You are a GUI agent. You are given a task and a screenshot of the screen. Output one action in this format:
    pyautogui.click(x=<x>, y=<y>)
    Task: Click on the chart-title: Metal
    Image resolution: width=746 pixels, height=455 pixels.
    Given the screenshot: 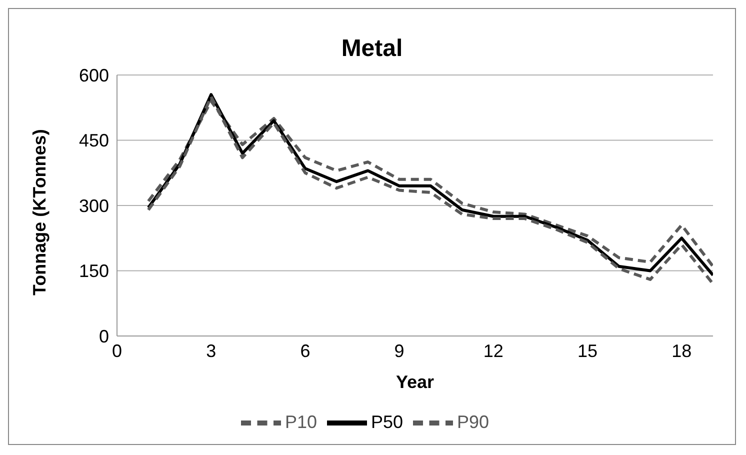 What is the action you would take?
    pyautogui.click(x=372, y=49)
    